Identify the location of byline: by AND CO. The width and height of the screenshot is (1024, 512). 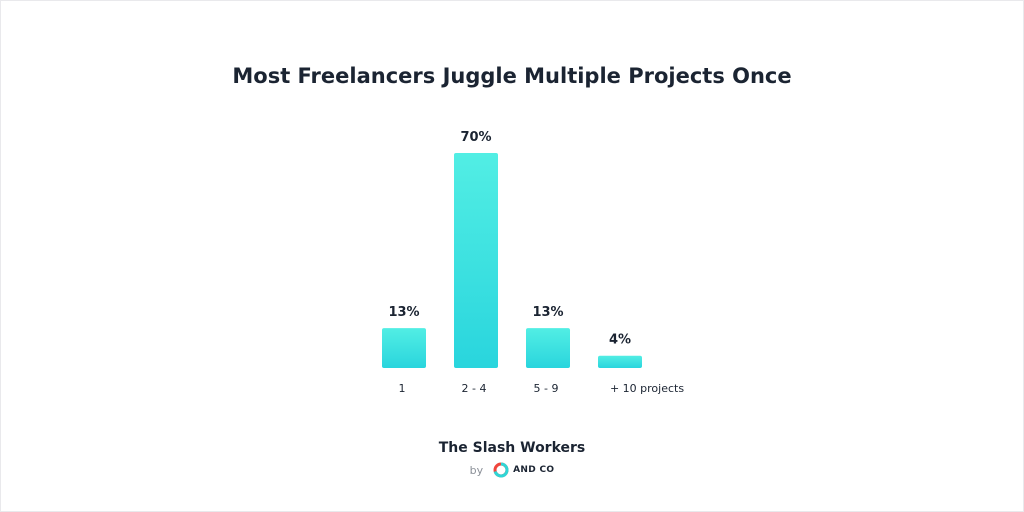
(512, 470).